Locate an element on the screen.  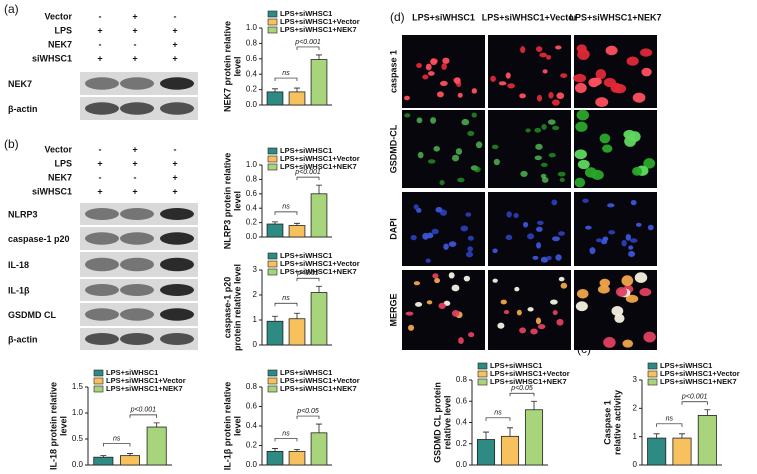
significance-label: ns is located at coordinates (670, 419).